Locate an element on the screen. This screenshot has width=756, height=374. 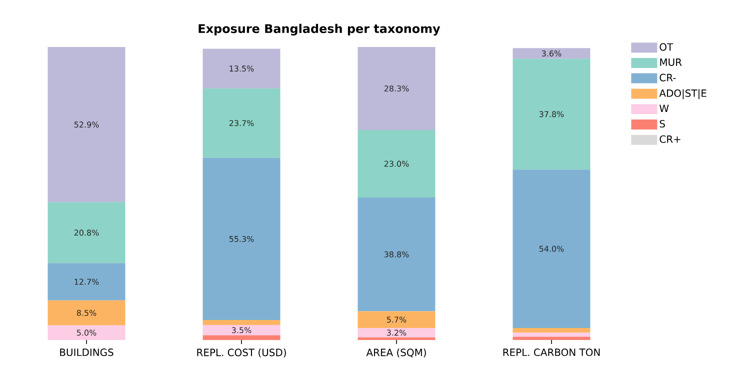
x-tick-label: REPL. CARBON TON is located at coordinates (551, 352).